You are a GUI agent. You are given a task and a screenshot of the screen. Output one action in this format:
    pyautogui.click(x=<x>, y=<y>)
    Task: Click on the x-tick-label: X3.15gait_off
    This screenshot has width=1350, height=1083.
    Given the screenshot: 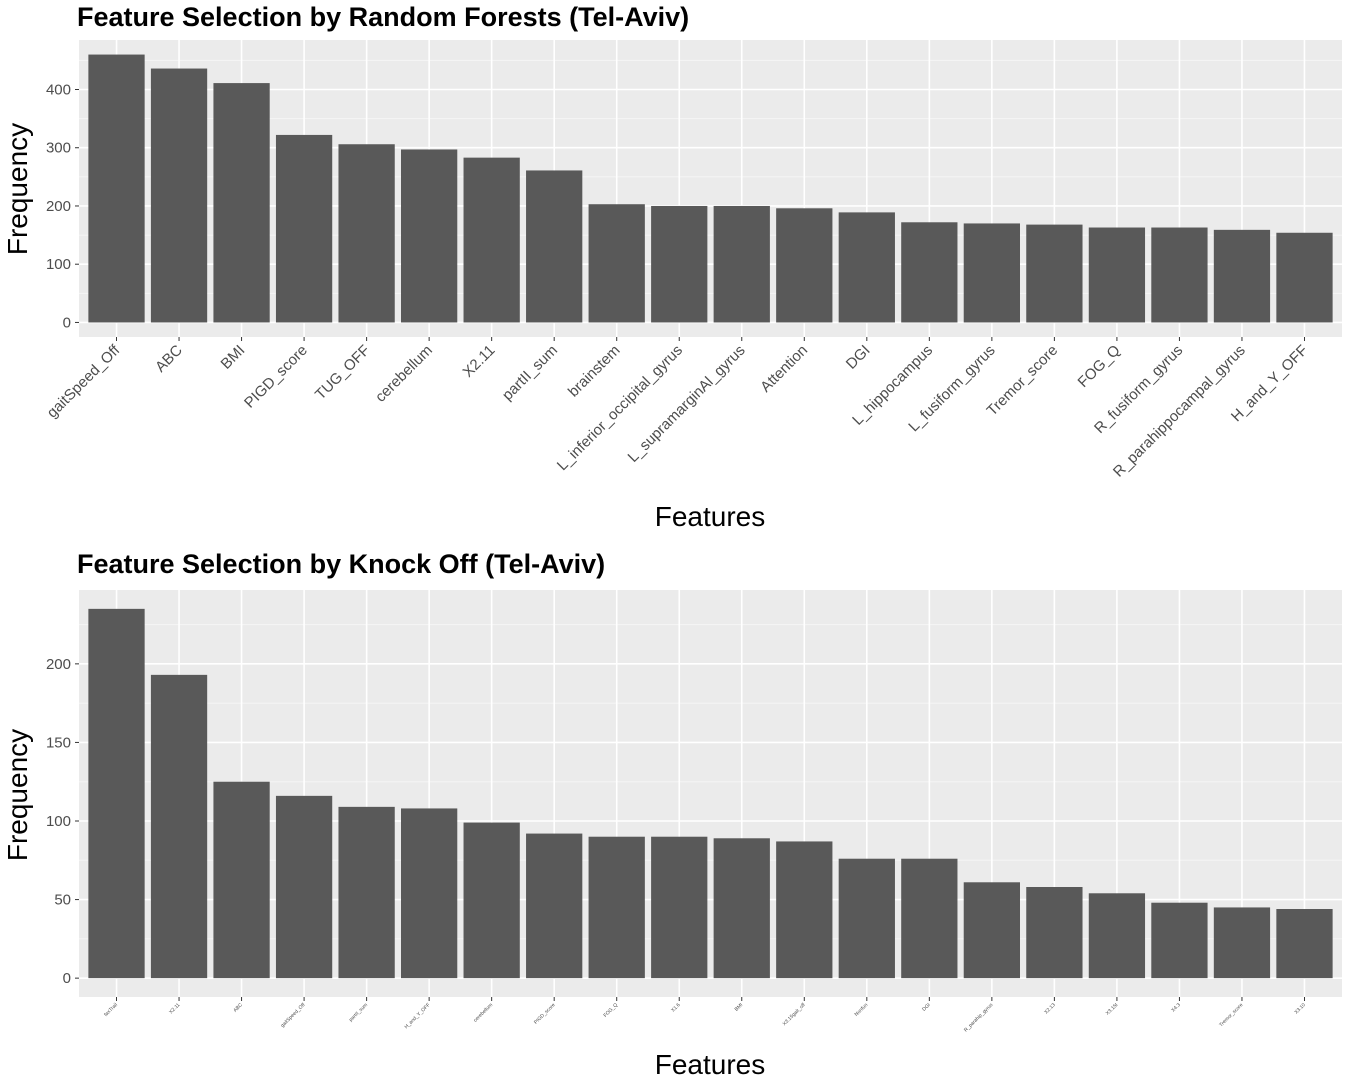 What is the action you would take?
    pyautogui.click(x=794, y=1014)
    